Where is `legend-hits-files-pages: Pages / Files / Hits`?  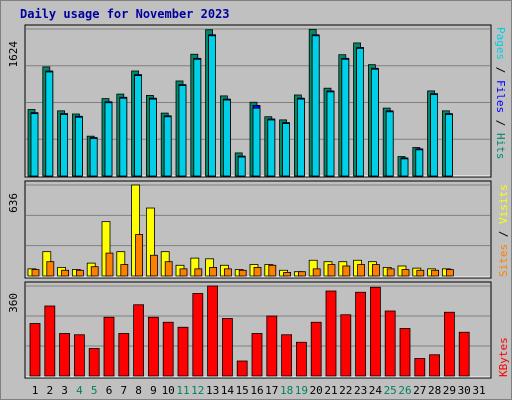 legend-hits-files-pages: Pages / Files / Hits is located at coordinates (500, 93).